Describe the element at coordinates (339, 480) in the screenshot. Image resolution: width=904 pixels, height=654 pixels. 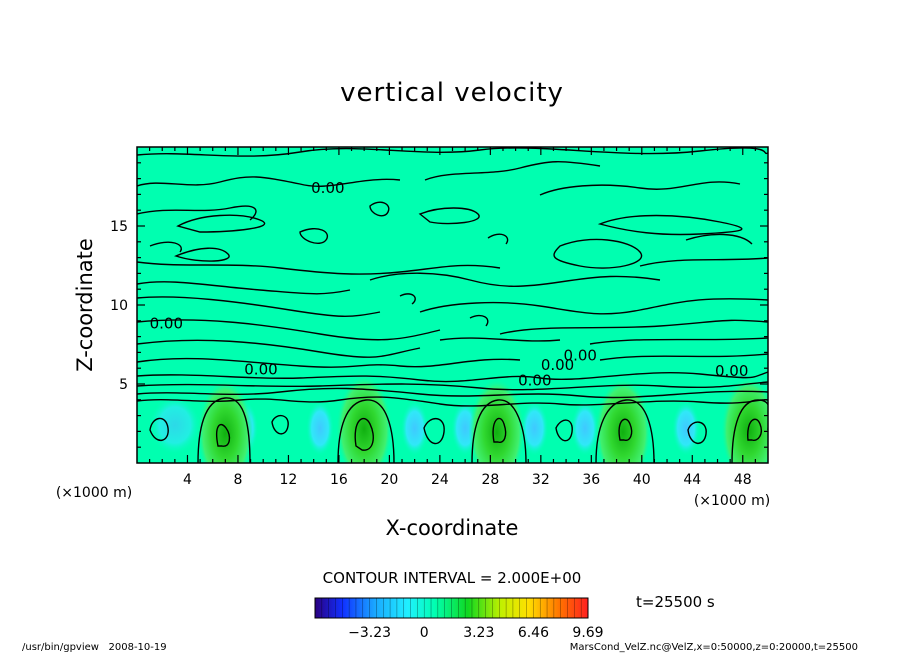
I see `x-tick-label-16: 16` at that location.